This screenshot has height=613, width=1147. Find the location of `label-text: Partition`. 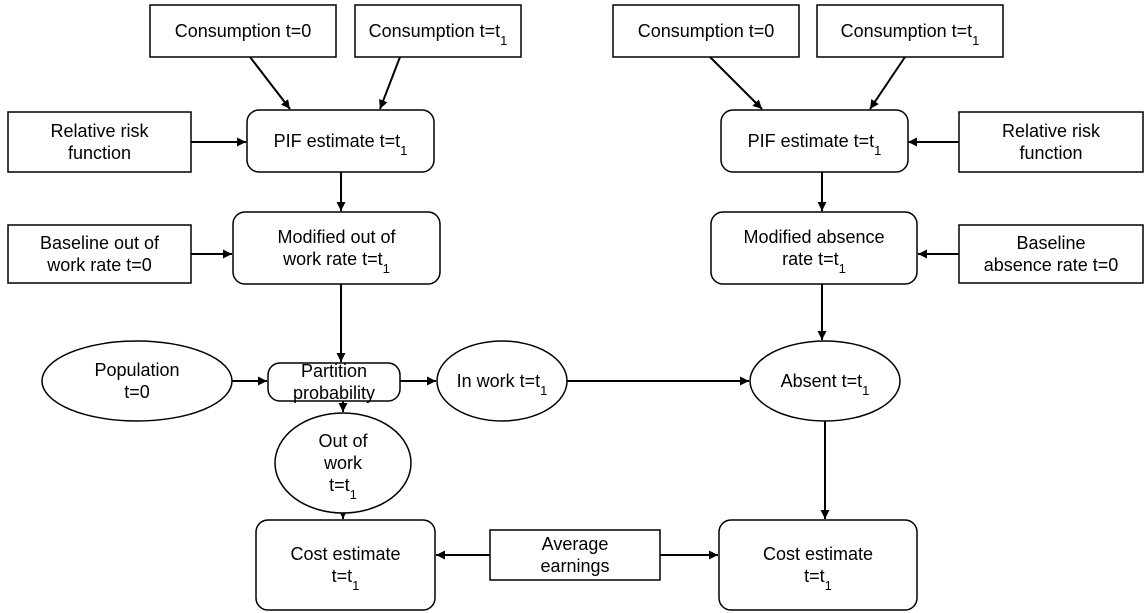

label-text: Partition is located at coordinates (334, 371).